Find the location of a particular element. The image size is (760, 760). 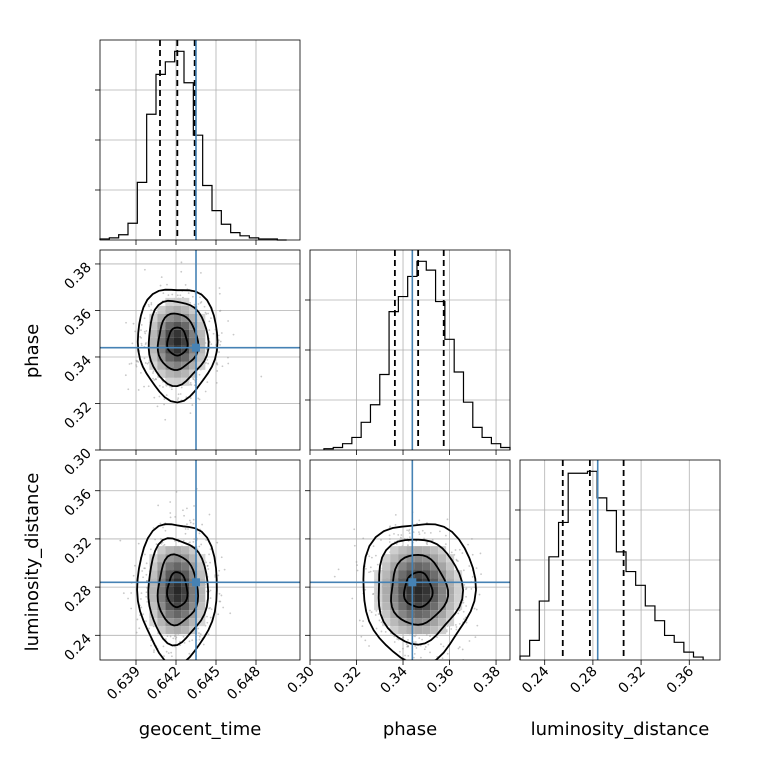

contour-level is located at coordinates (178, 590).